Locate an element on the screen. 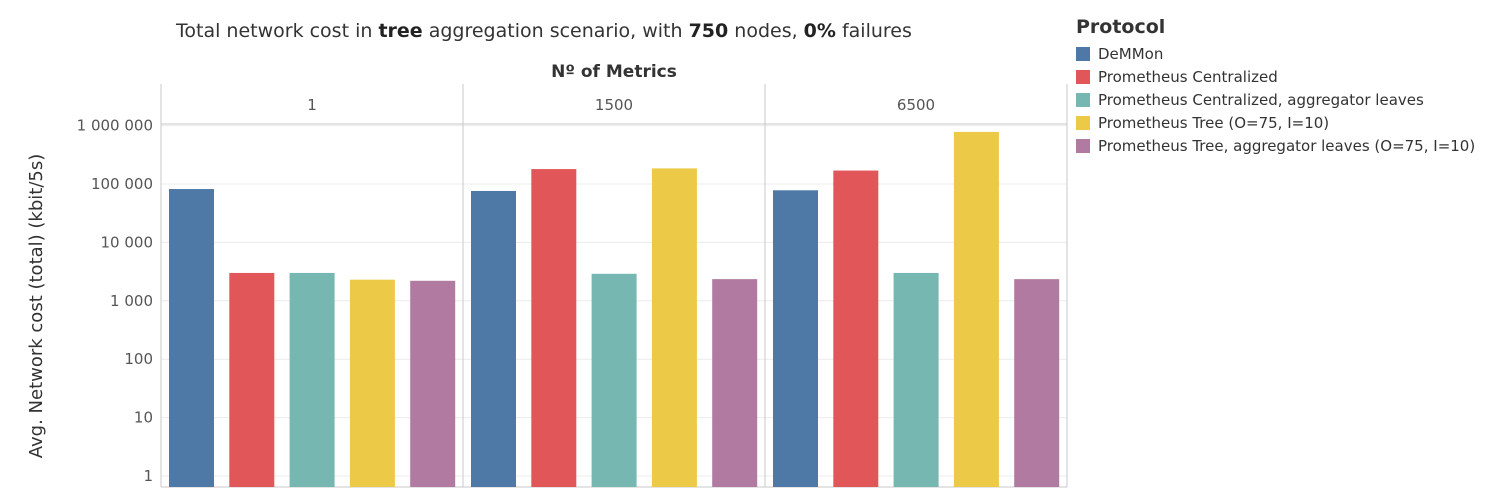  y-tick-label: 100 is located at coordinates (138, 359).